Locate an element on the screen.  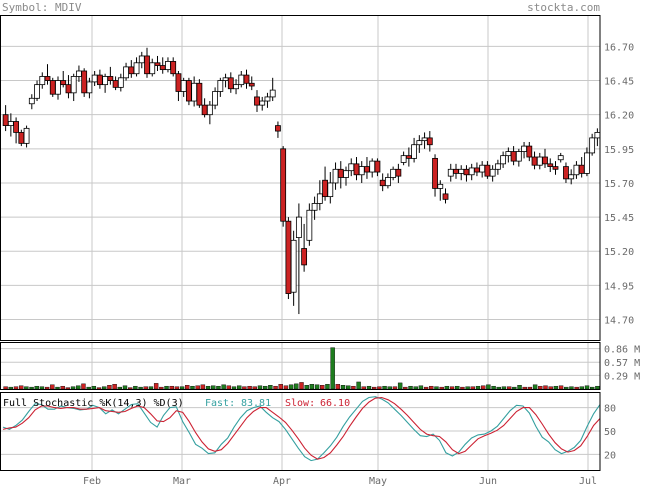
y-tick-label: 80 is located at coordinates (610, 409).